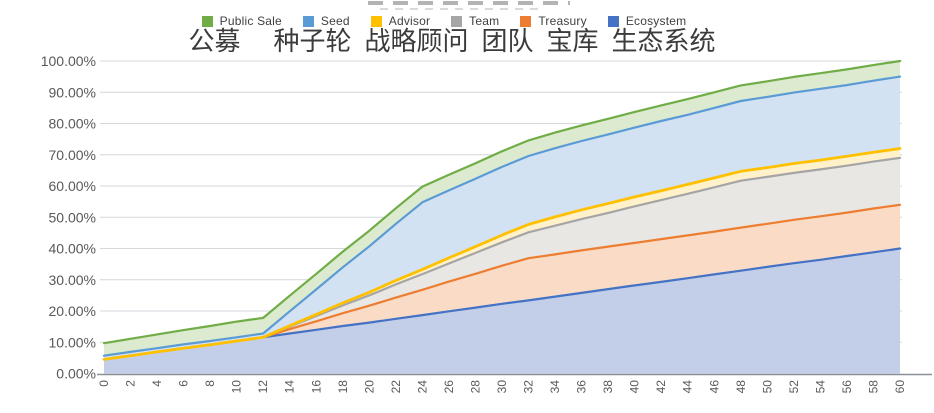 This screenshot has width=934, height=413. Describe the element at coordinates (207, 21) in the screenshot. I see `legend-color-swatch-public_sale` at that location.